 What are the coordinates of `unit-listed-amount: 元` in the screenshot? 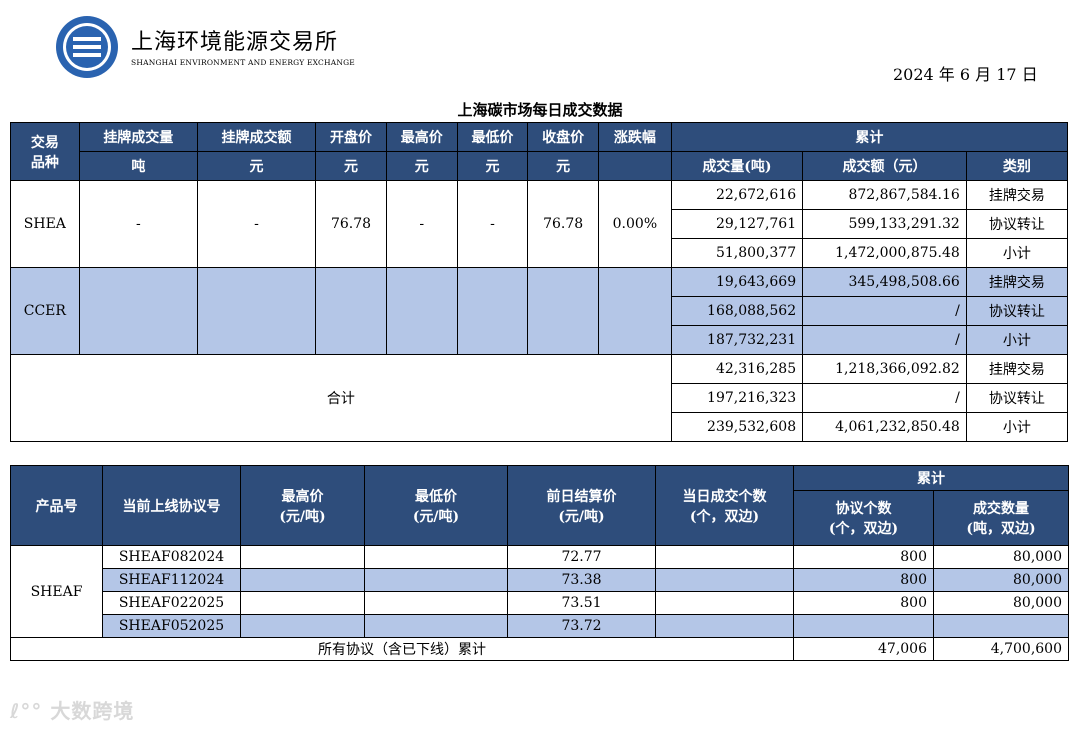 It's located at (256, 166).